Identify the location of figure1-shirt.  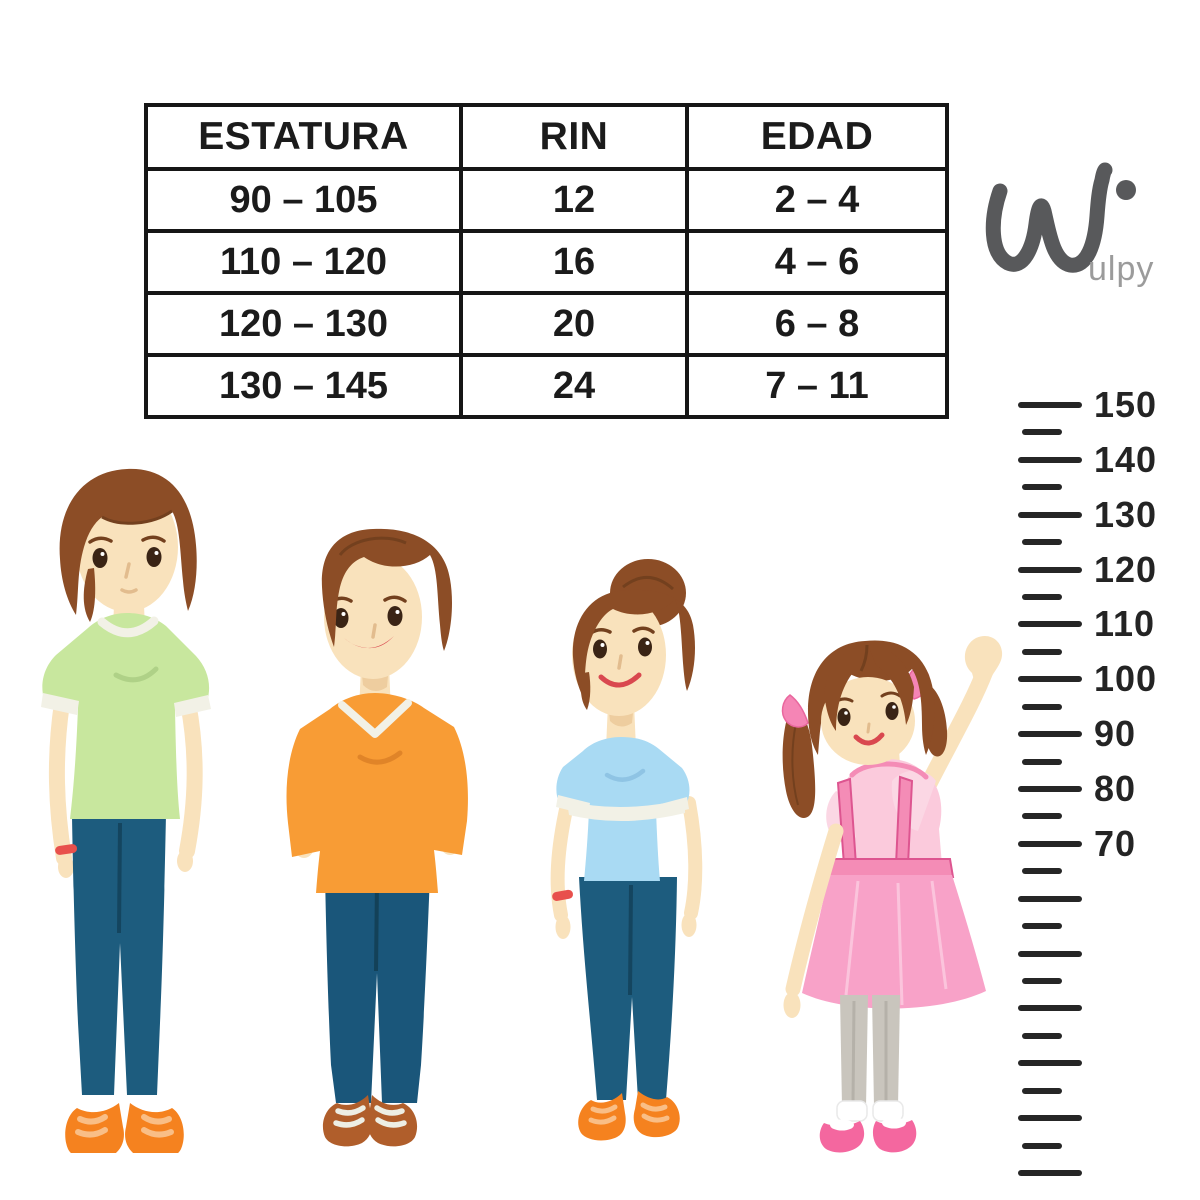
(126, 716).